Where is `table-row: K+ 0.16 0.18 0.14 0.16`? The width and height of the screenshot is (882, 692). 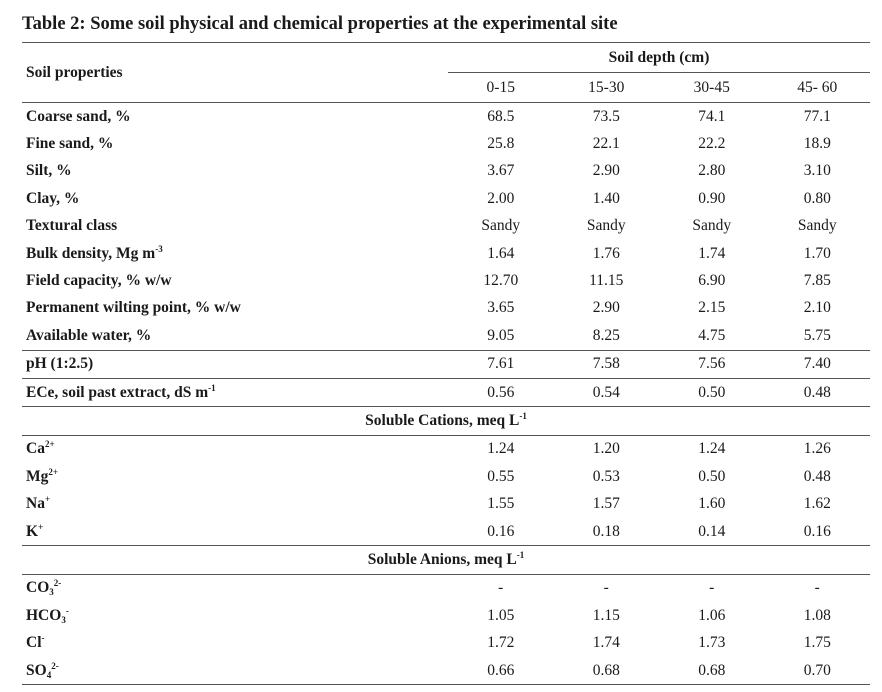
table-row: K+ 0.16 0.18 0.14 0.16 is located at coordinates (446, 532).